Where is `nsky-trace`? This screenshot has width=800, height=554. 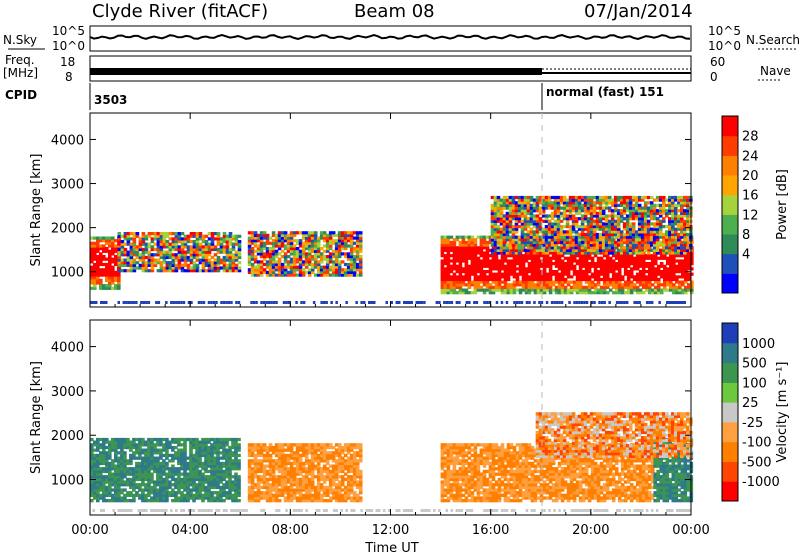 nsky-trace is located at coordinates (390, 37).